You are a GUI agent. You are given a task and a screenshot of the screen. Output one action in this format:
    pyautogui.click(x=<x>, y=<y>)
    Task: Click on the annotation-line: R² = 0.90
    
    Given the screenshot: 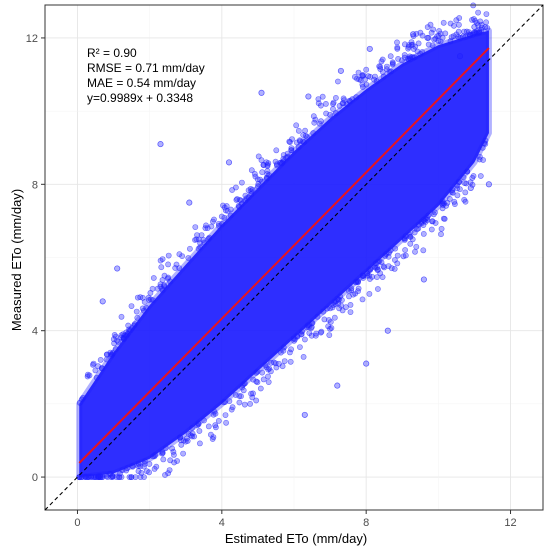 What is the action you would take?
    pyautogui.click(x=112, y=53)
    